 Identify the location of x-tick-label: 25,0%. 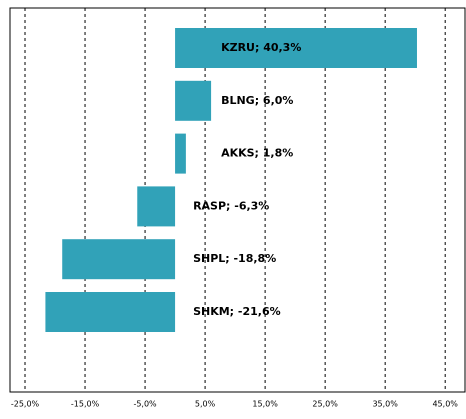
(325, 404).